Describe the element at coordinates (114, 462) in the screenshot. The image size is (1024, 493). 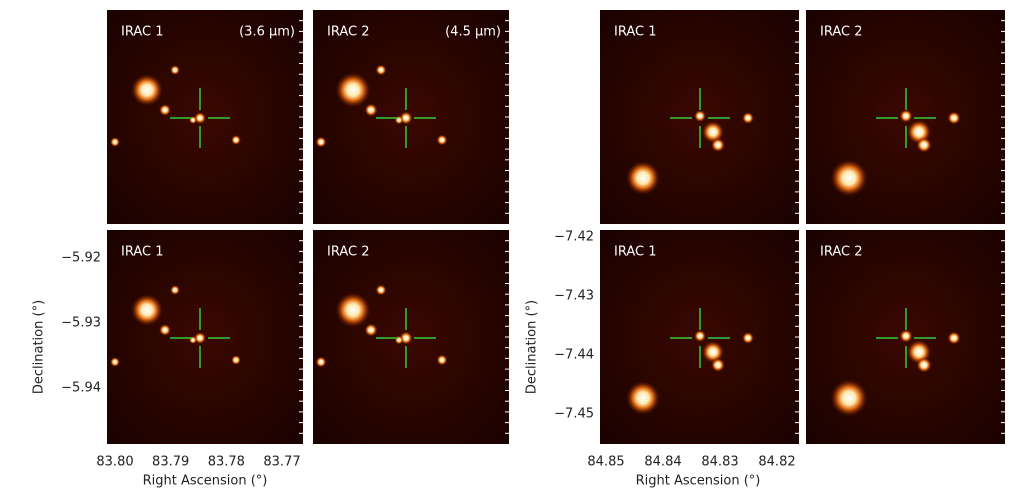
I see `x-tick-label: 83.80` at that location.